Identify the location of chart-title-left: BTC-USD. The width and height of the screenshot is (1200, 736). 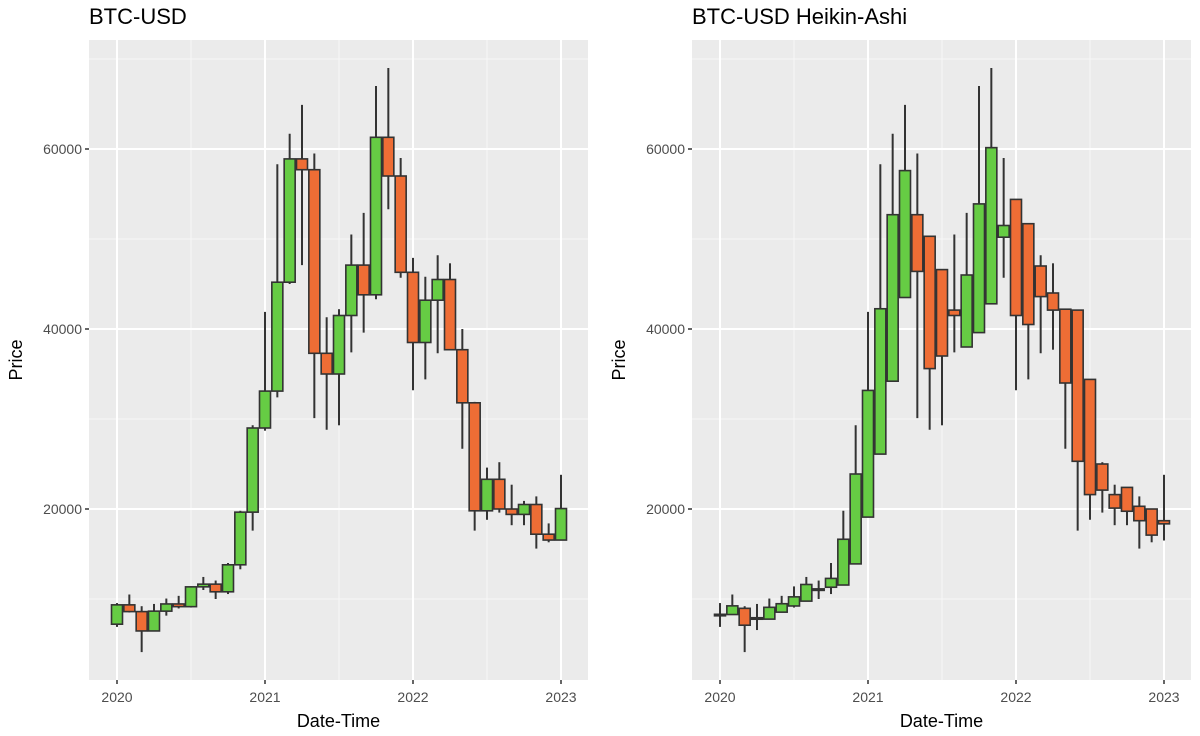
(138, 16).